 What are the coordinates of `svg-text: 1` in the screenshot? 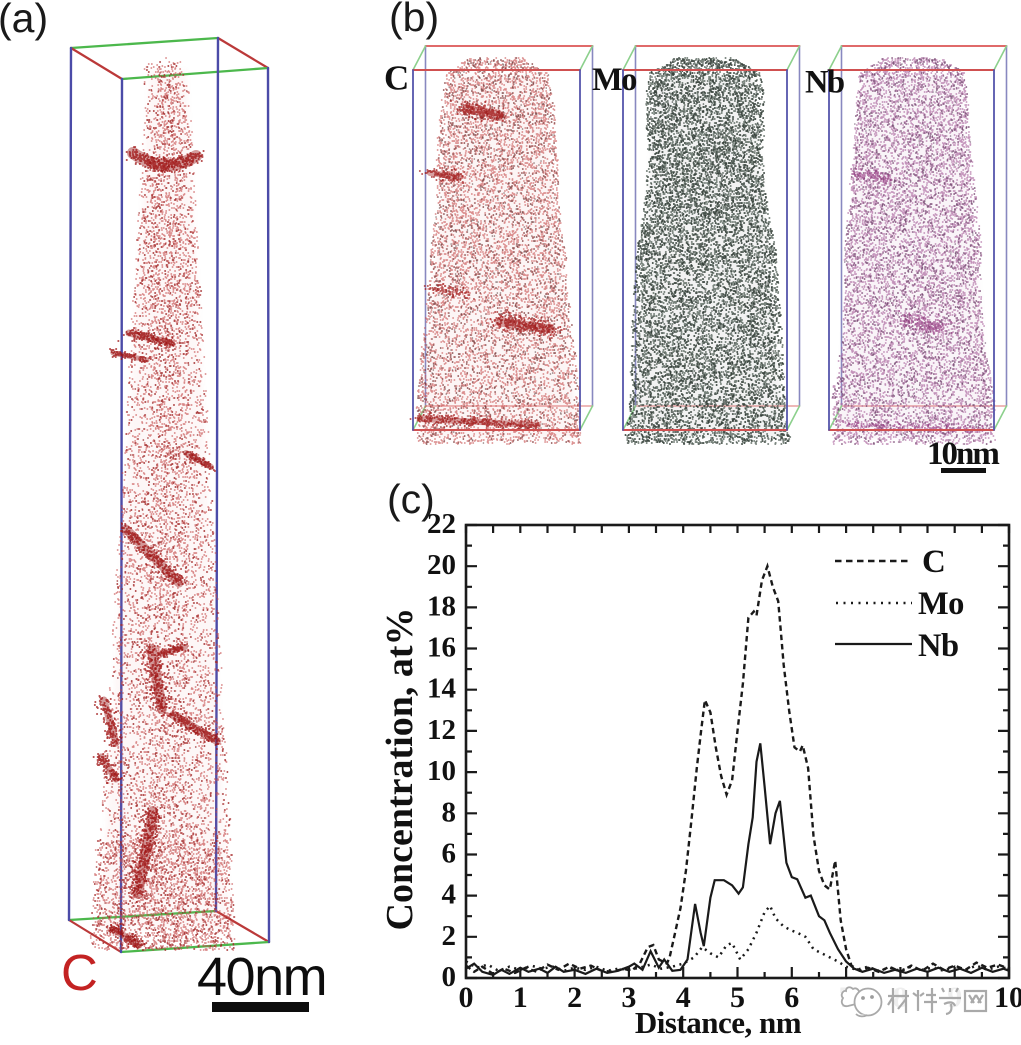 It's located at (520, 997).